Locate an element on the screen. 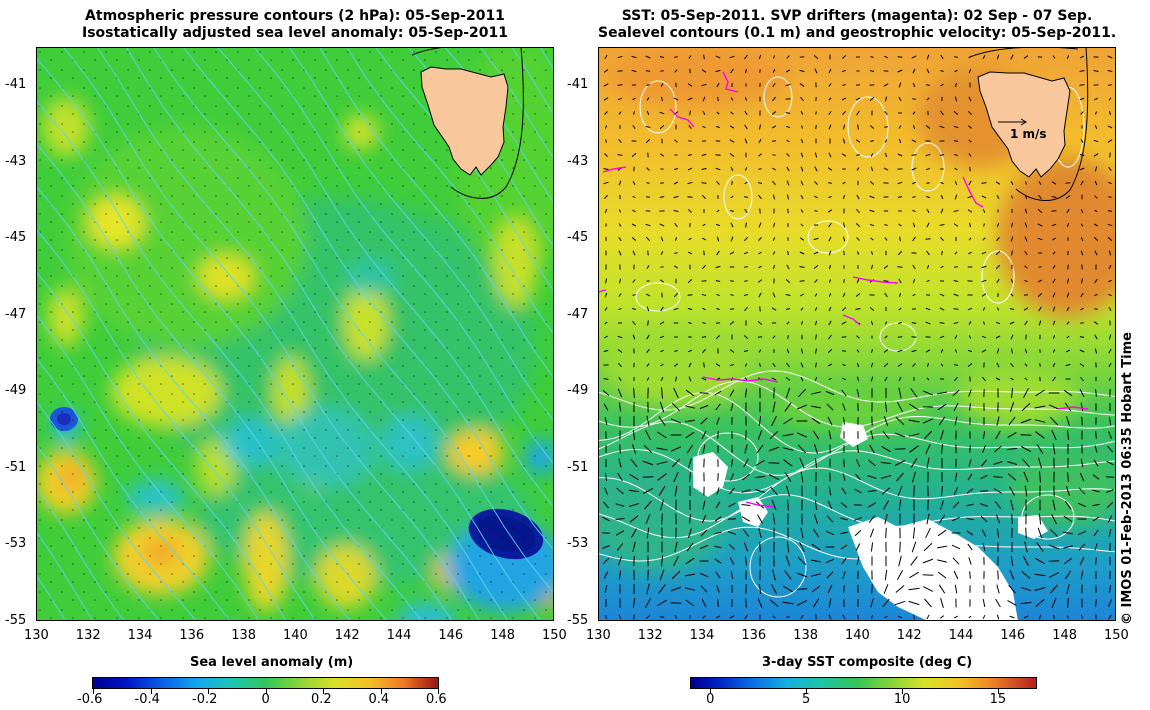 Image resolution: width=1150 pixels, height=710 pixels. left-x-tick-label: 146 is located at coordinates (451, 635).